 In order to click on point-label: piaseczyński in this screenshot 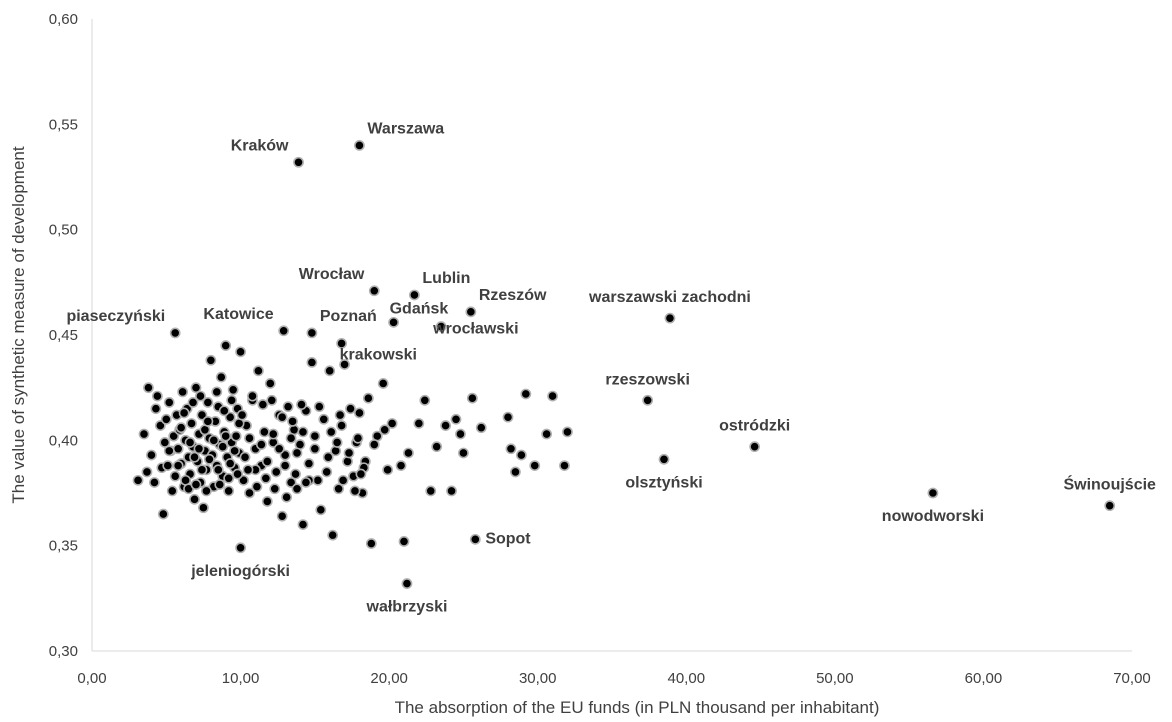, I will do `click(115, 316)`.